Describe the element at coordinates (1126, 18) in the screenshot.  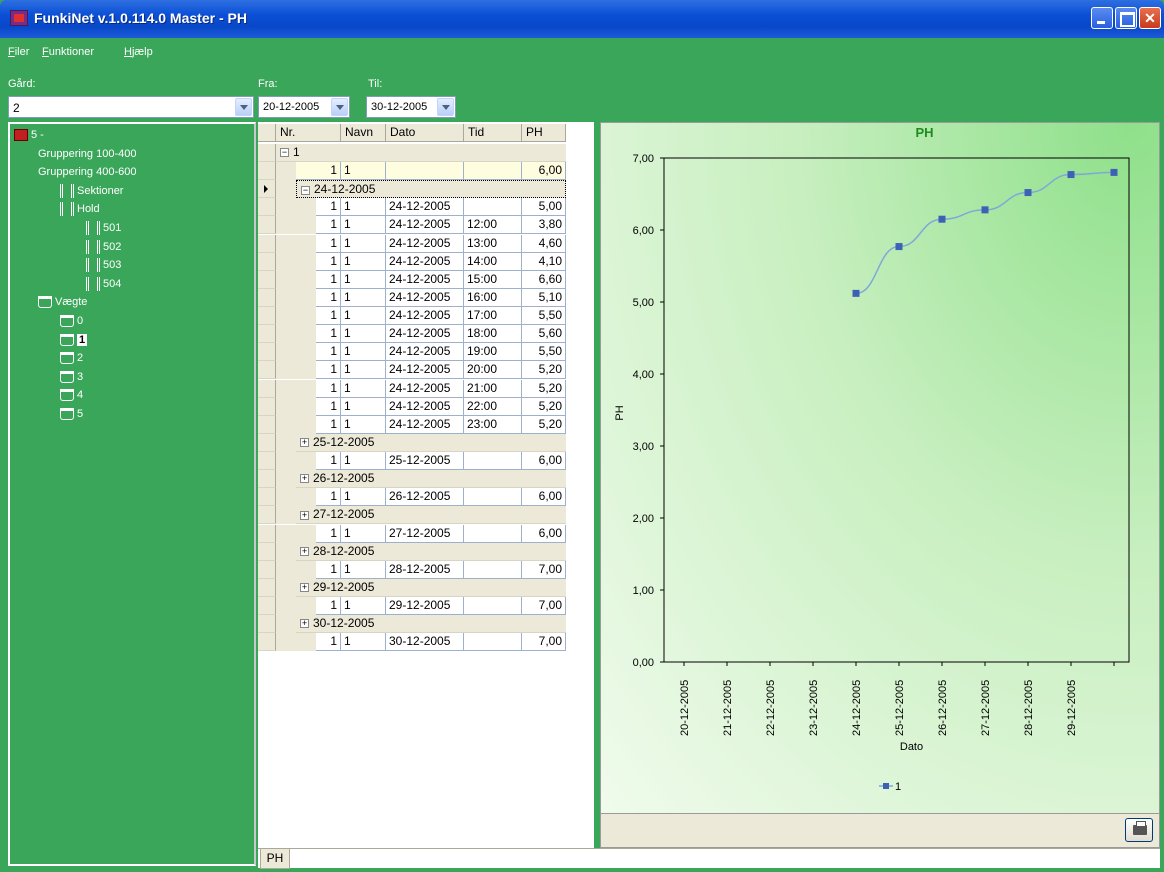
I see `maximize-button` at that location.